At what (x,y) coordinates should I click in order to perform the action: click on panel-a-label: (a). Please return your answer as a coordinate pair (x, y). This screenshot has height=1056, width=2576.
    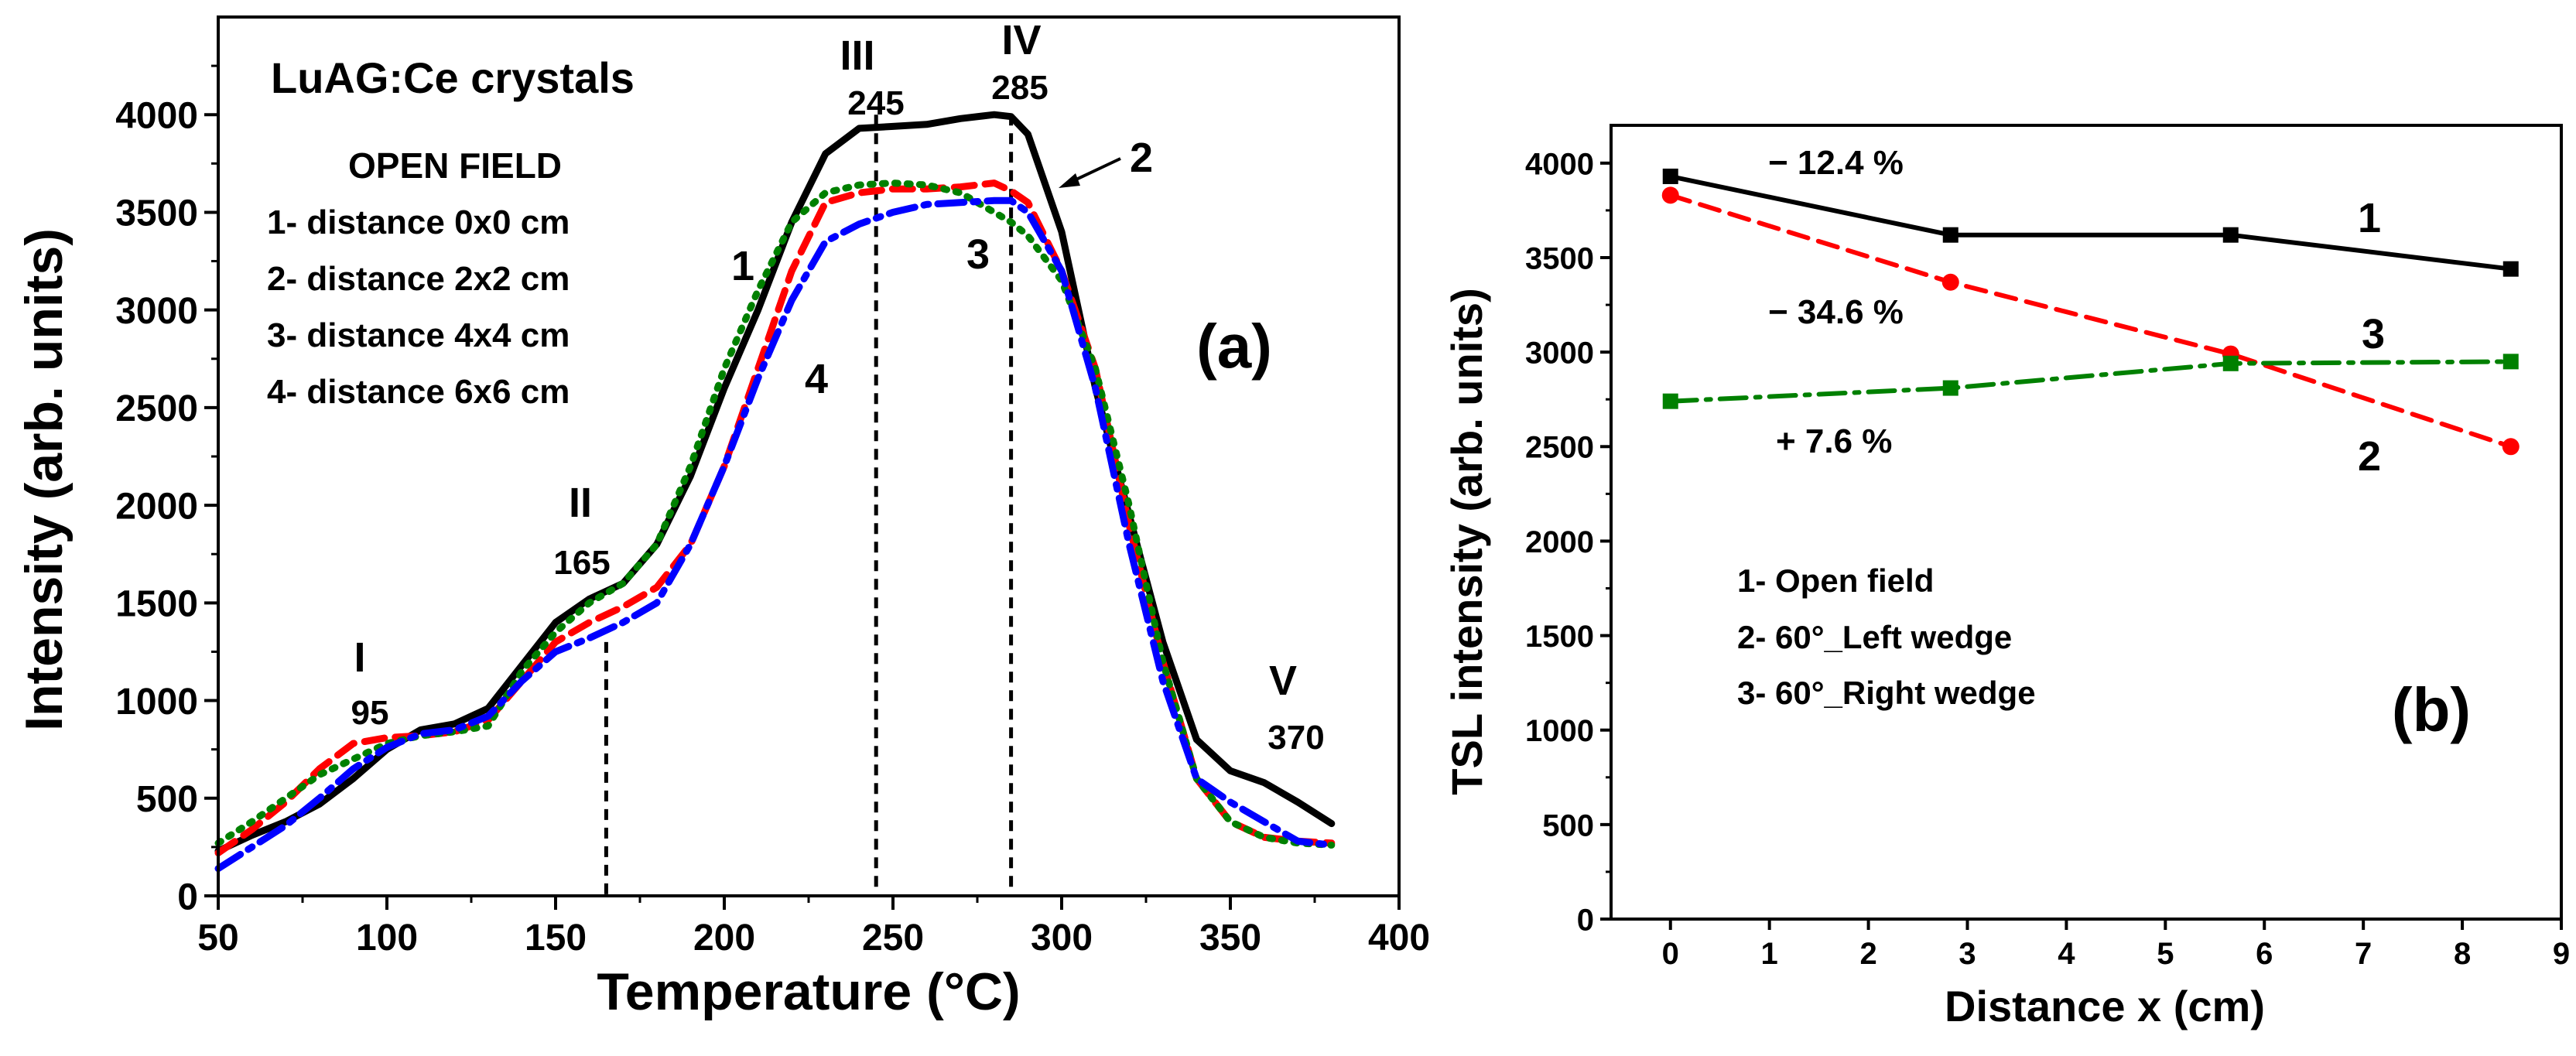
    Looking at the image, I should click on (1234, 347).